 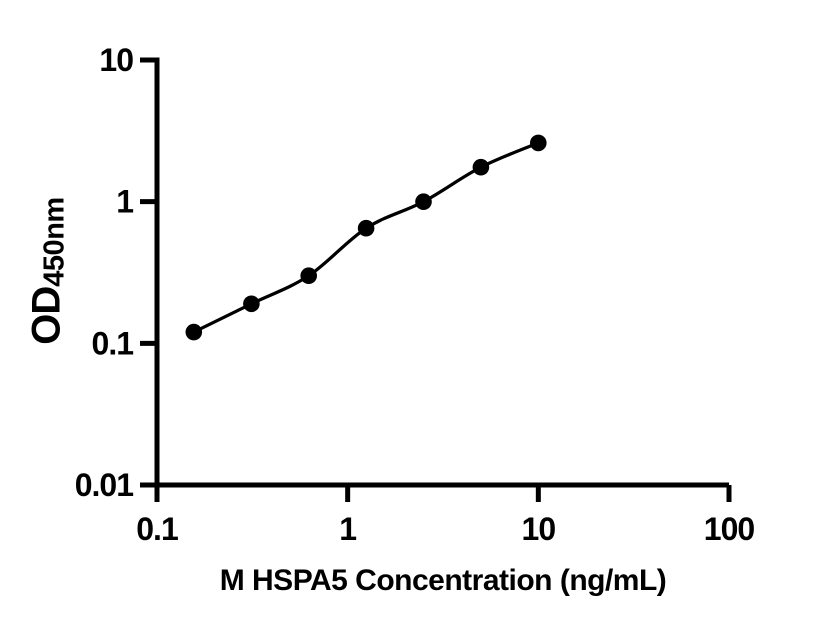 What do you see at coordinates (116, 60) in the screenshot?
I see `y-tick-label: 10` at bounding box center [116, 60].